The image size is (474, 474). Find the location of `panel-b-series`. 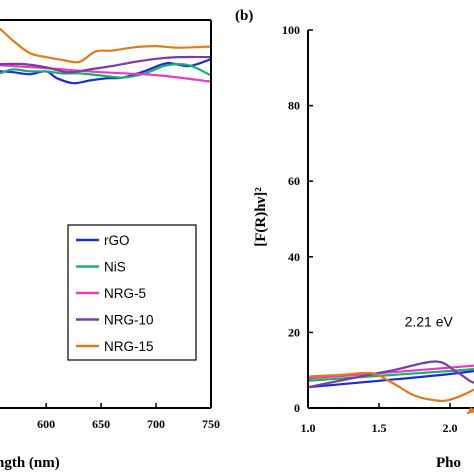

panel-b-series is located at coordinates (390, 381).